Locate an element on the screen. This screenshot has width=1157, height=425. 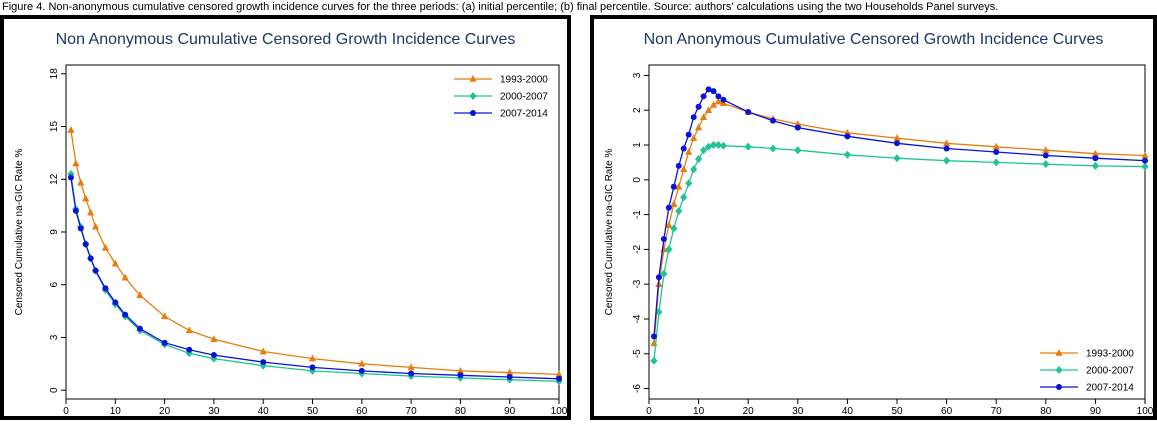
y-tick-label: 1 is located at coordinates (637, 145).